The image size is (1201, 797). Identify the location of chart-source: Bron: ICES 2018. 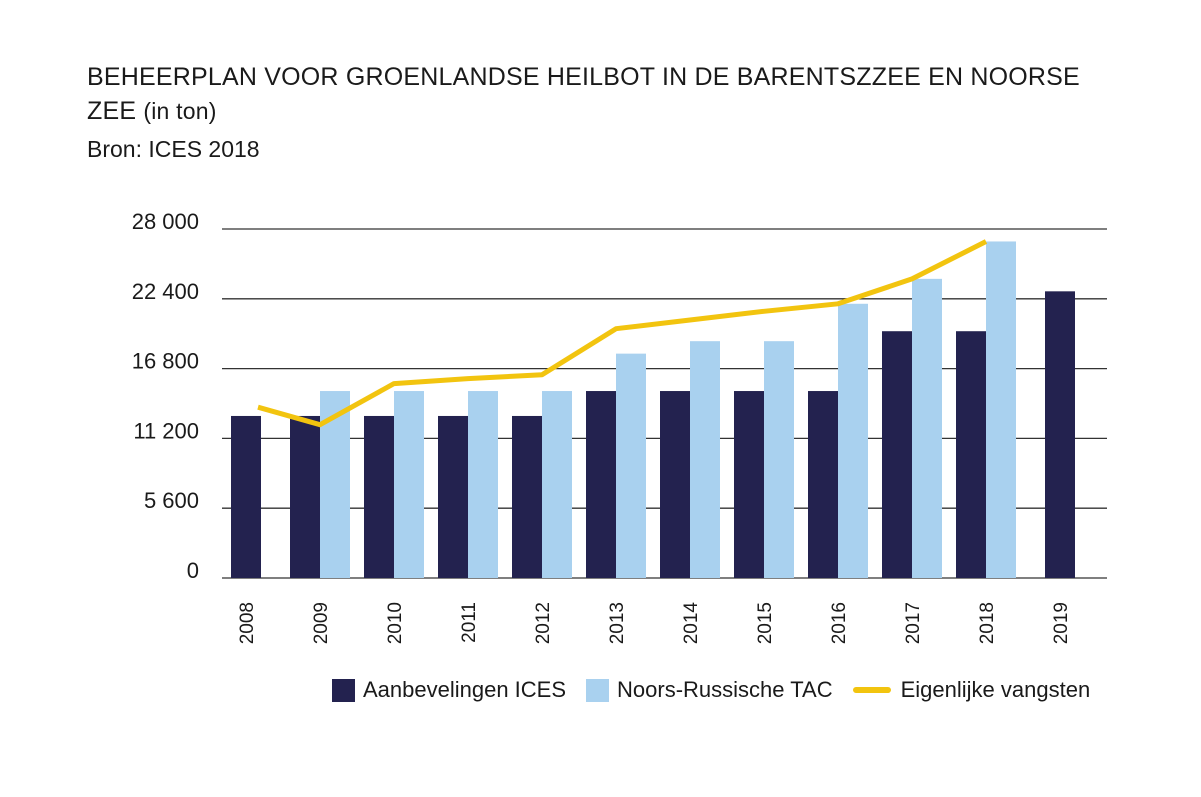
(173, 149).